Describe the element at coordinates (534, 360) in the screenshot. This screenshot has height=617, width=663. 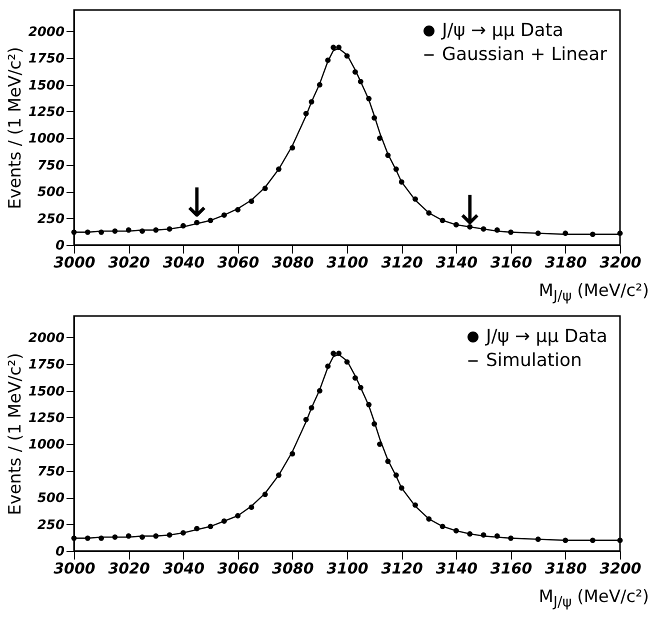
I see `legend-label: Simulation` at that location.